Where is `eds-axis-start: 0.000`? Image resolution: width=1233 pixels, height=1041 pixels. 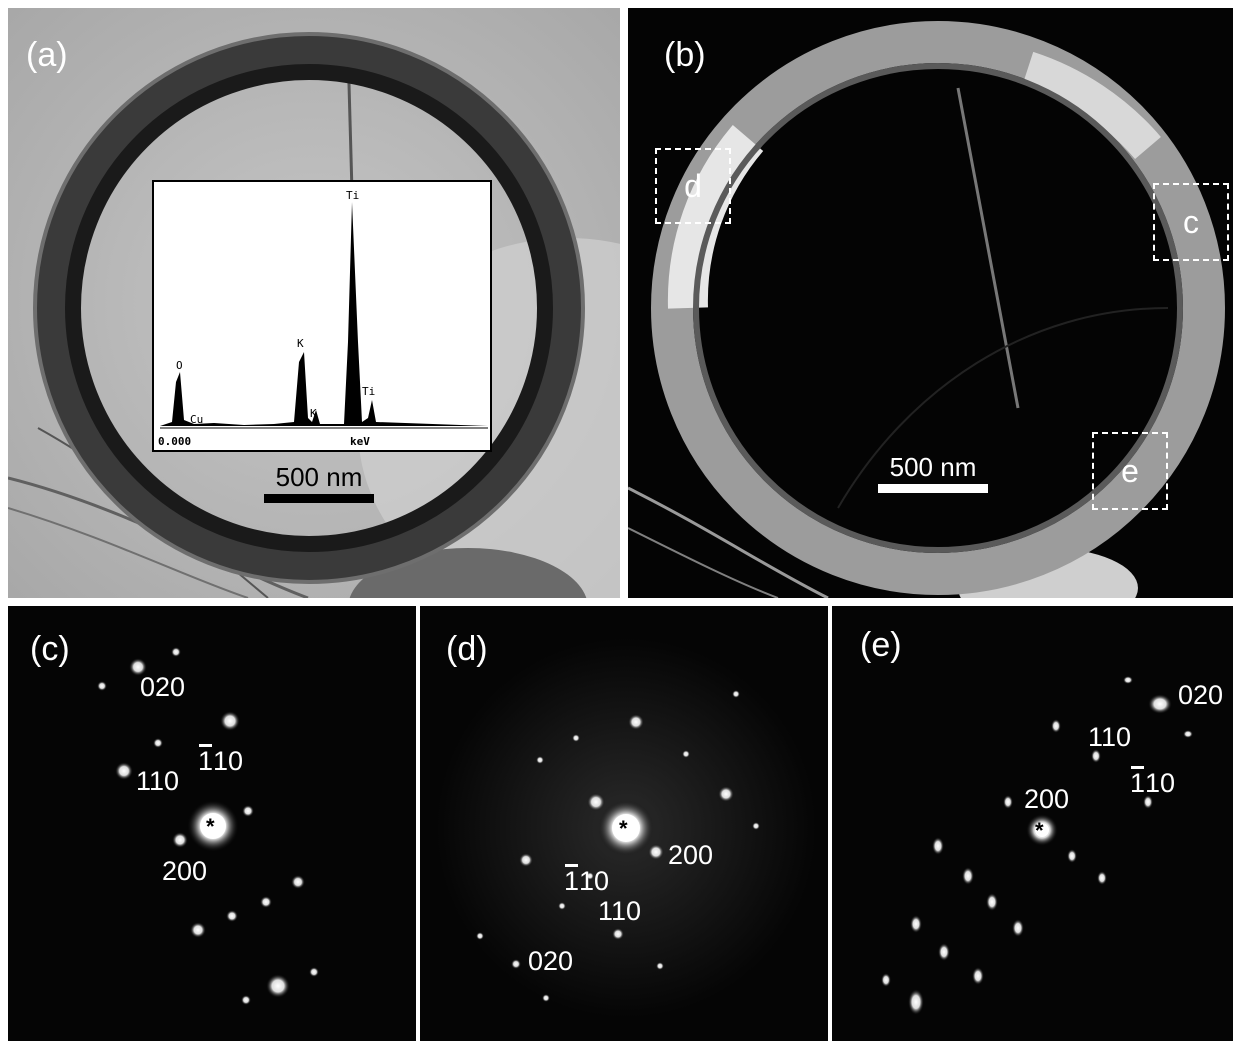
eds-axis-start: 0.000 is located at coordinates (175, 441).